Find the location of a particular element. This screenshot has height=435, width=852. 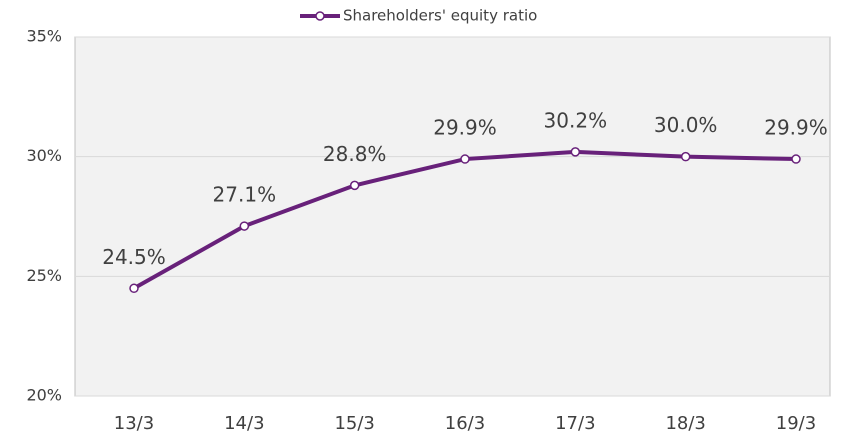

x-tick-label: 13/3 is located at coordinates (134, 423).